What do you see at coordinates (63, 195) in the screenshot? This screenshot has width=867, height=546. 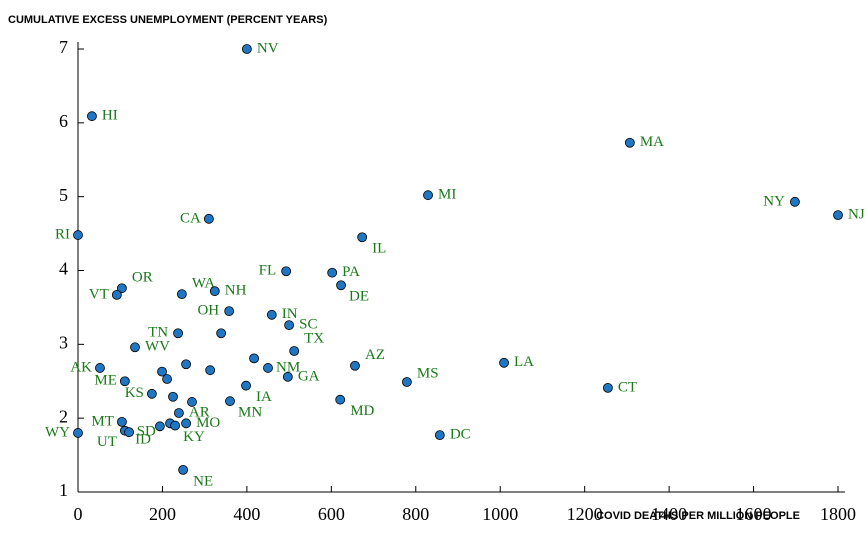 I see `y-tick-label: 5` at bounding box center [63, 195].